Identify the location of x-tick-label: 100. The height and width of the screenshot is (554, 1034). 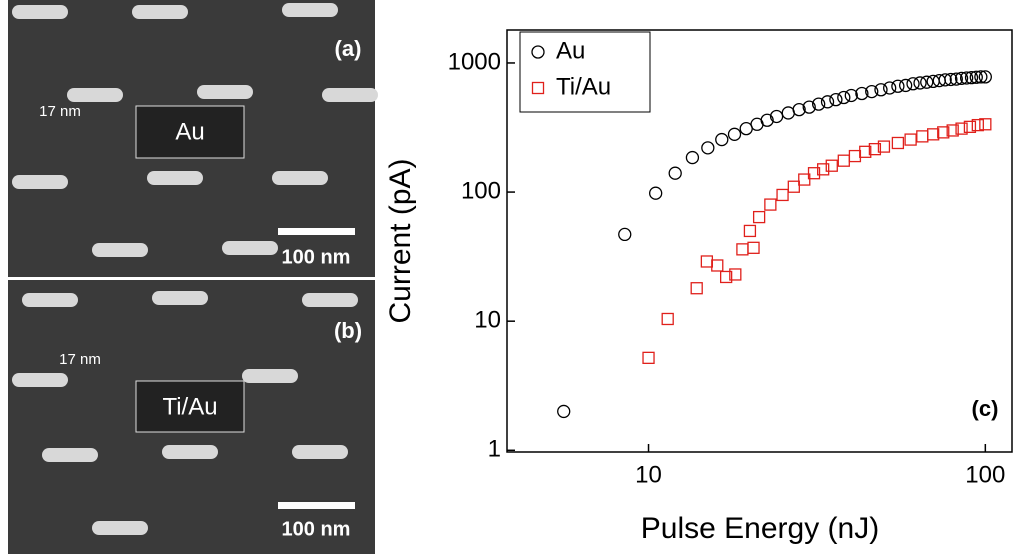
(985, 474).